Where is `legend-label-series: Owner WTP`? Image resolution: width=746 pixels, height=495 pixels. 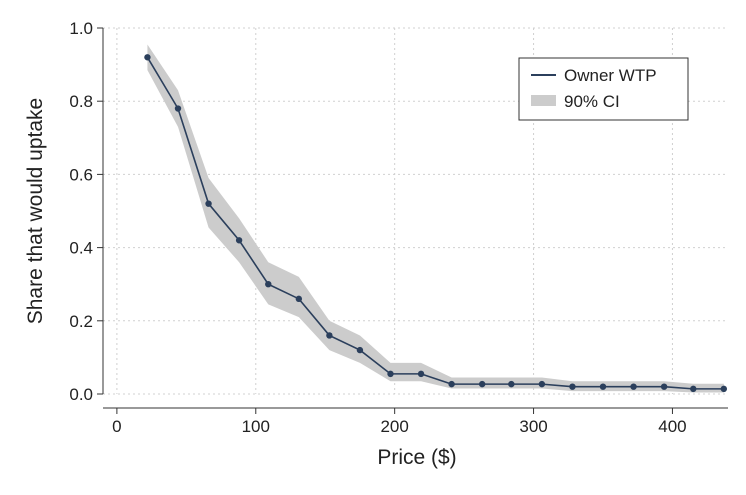
legend-label-series: Owner WTP is located at coordinates (610, 75).